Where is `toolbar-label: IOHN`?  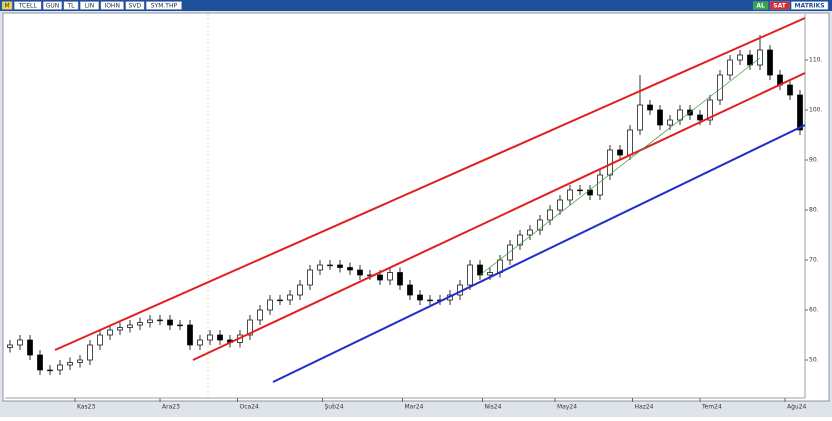
toolbar-label: IOHN is located at coordinates (112, 6).